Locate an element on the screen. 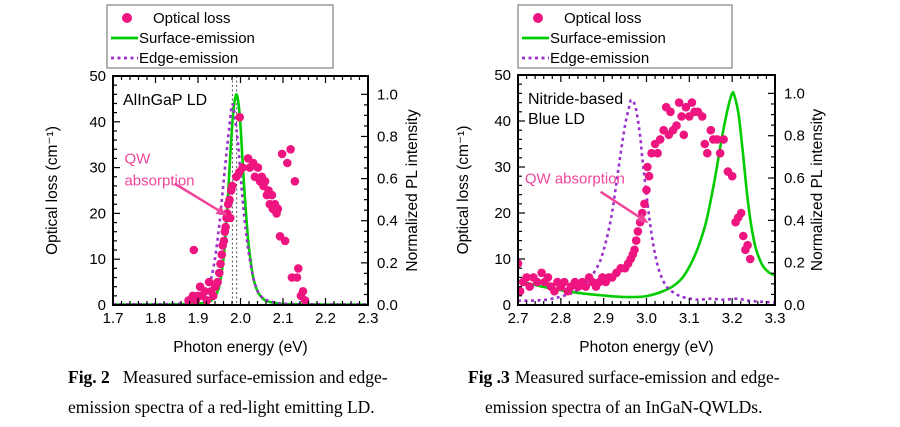  x-tick-label: 3.0 is located at coordinates (646, 318).